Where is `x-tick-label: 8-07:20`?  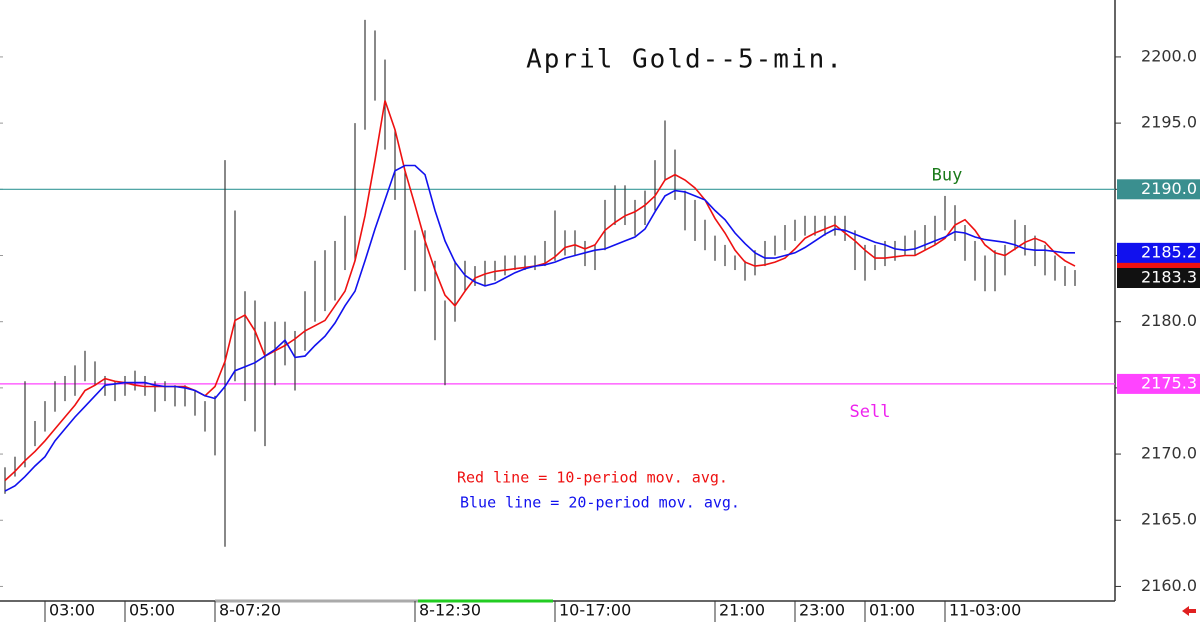
x-tick-label: 8-07:20 is located at coordinates (250, 610).